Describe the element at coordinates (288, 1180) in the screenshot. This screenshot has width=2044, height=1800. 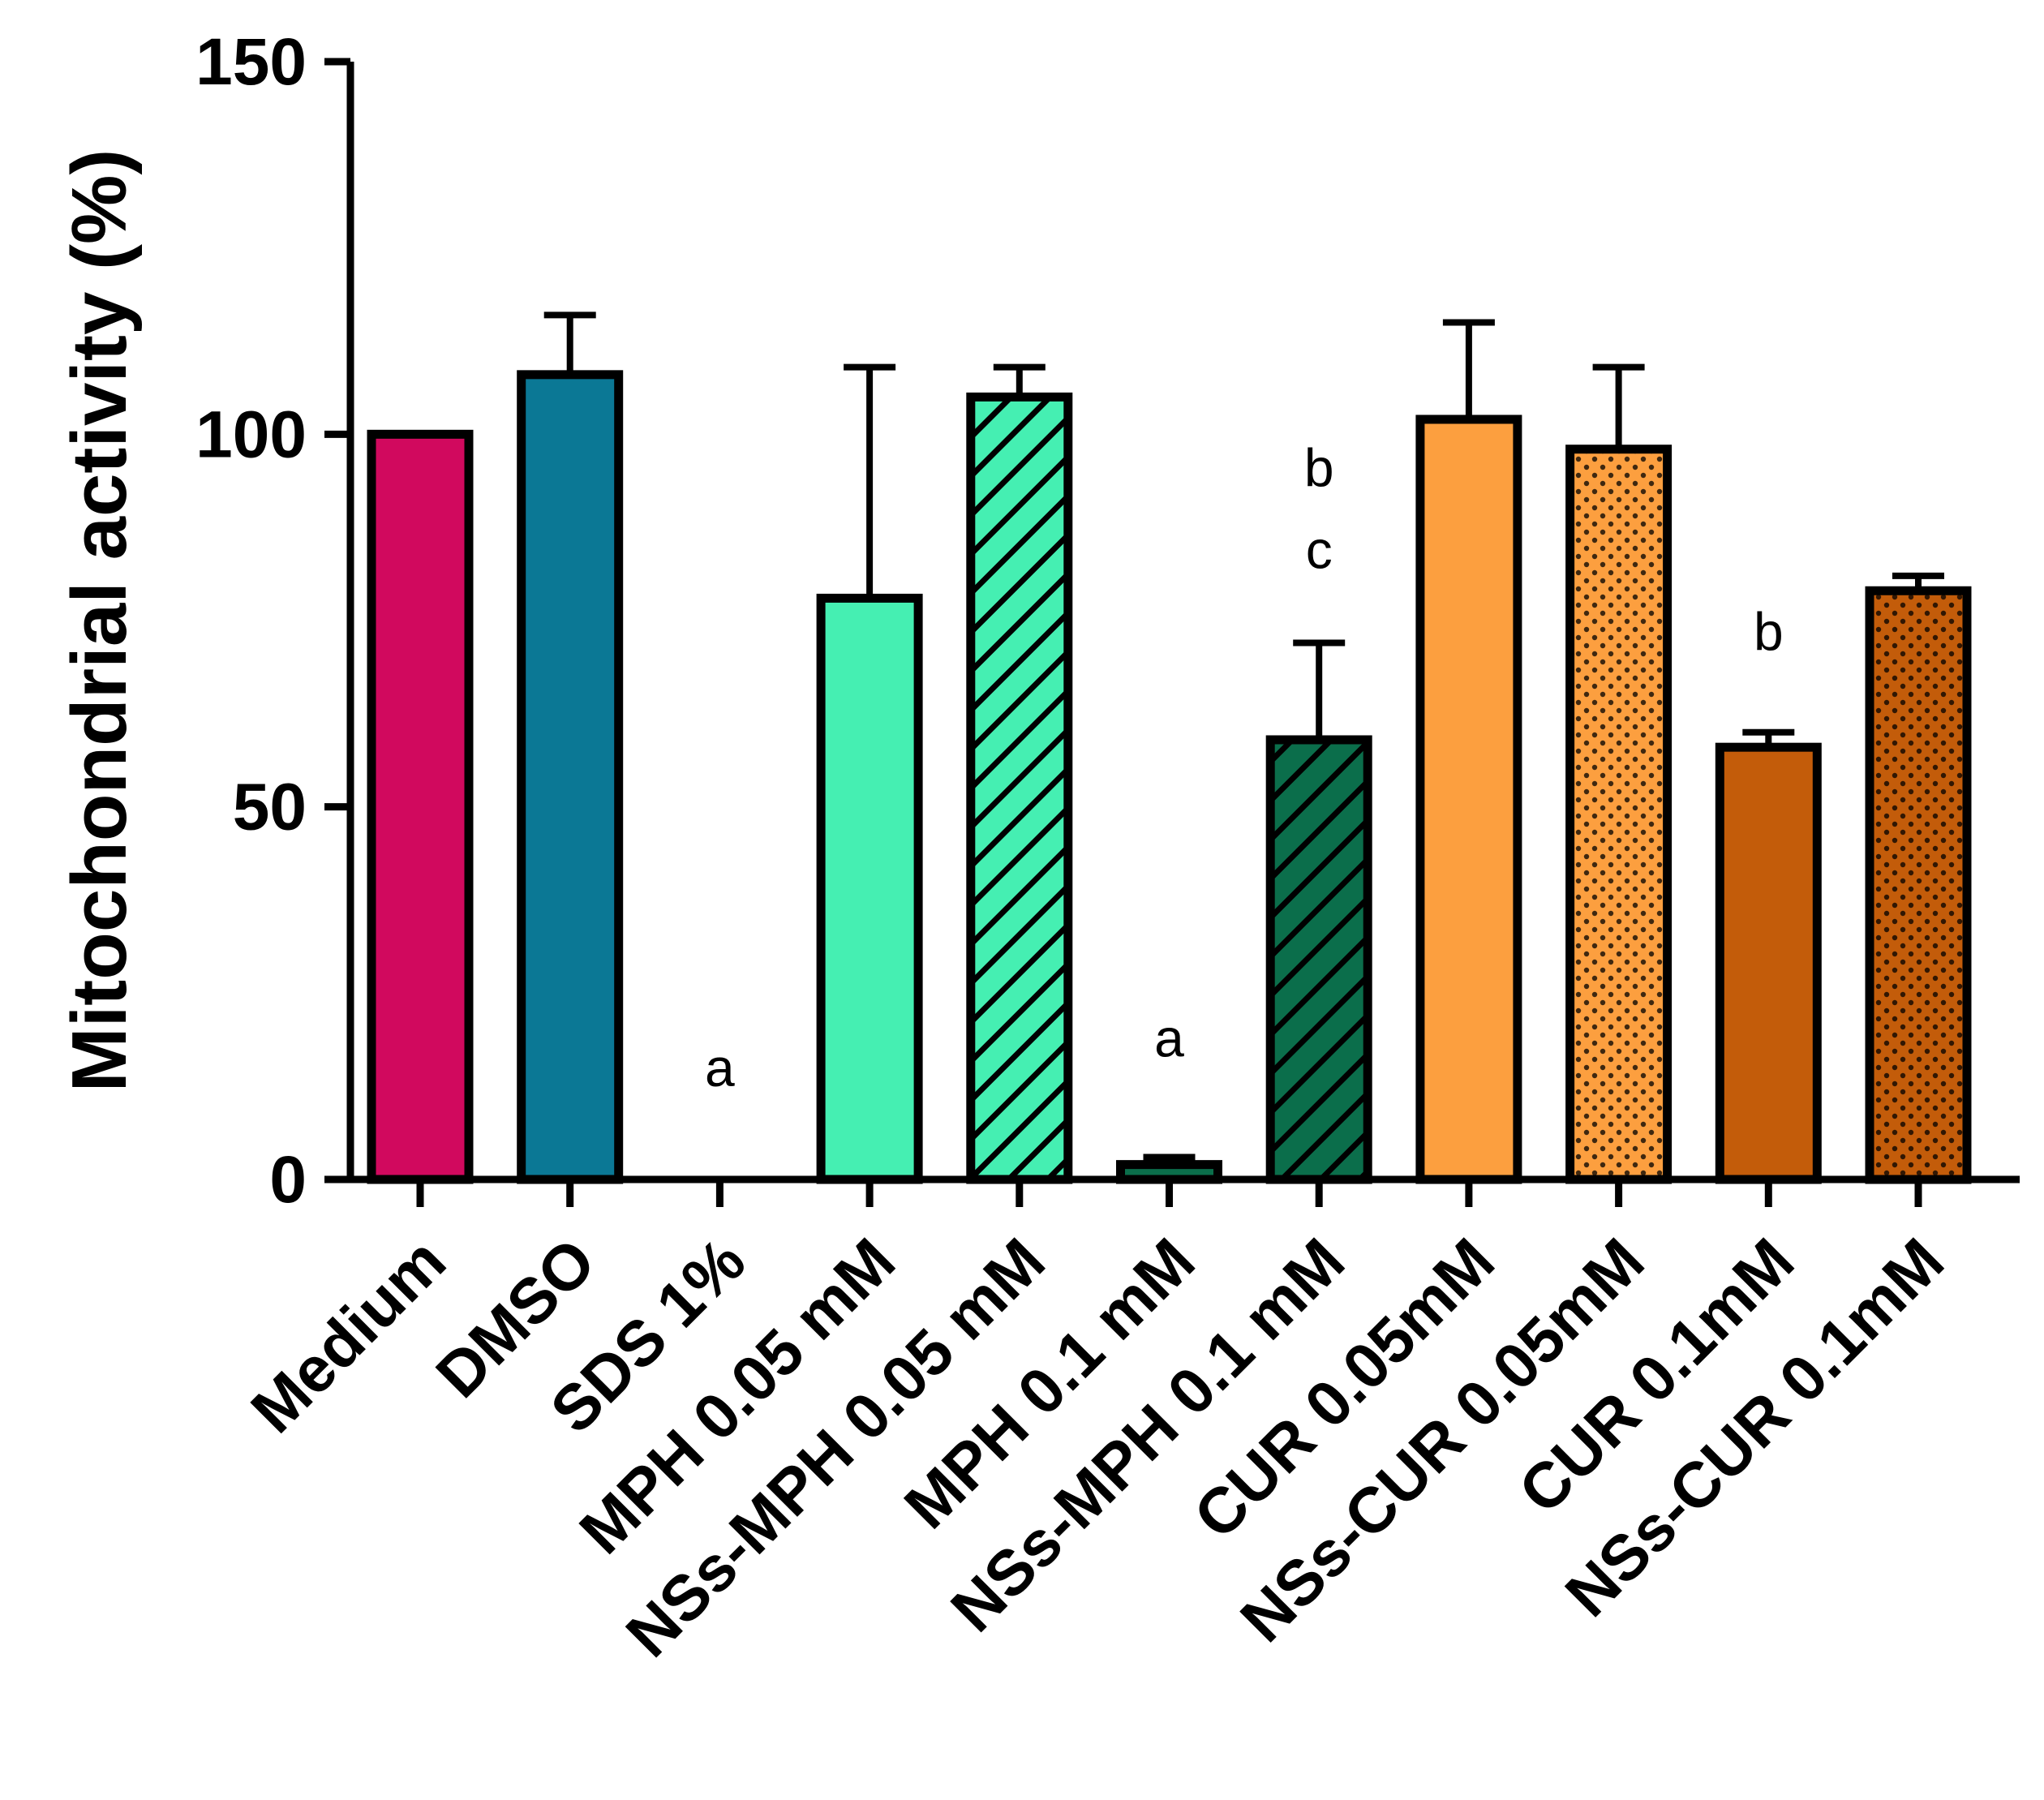
I see `y-tick-label: 0` at that location.